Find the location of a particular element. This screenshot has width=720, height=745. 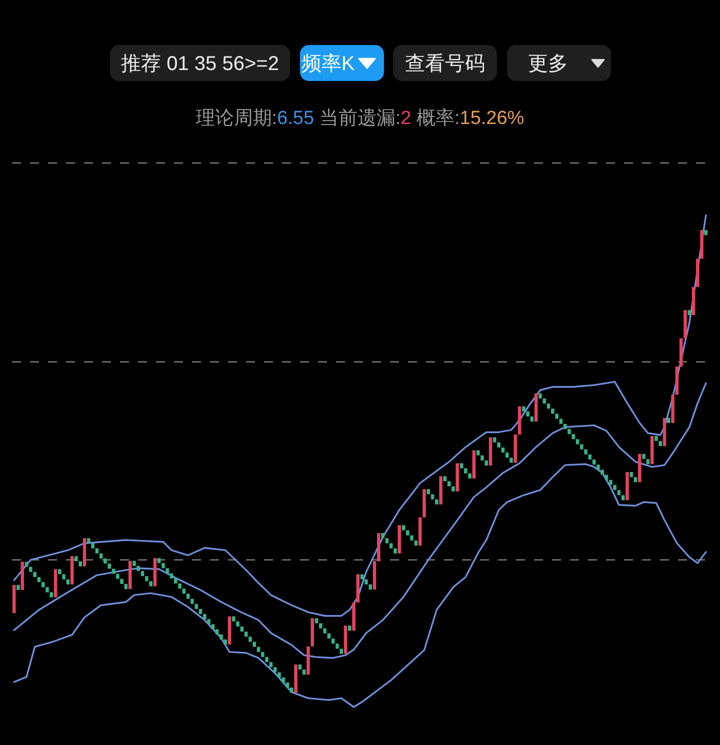

button: 频率K is located at coordinates (342, 63).